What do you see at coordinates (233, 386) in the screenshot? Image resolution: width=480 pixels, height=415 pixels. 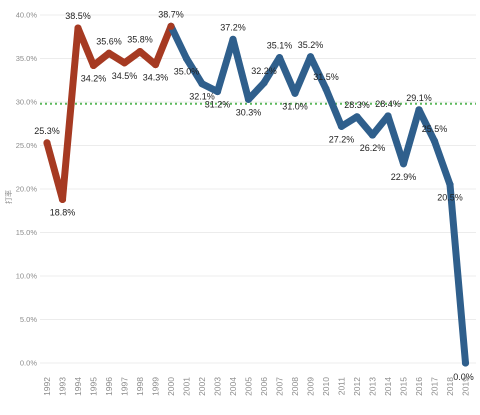 I see `x-tick-label: 2004` at bounding box center [233, 386].